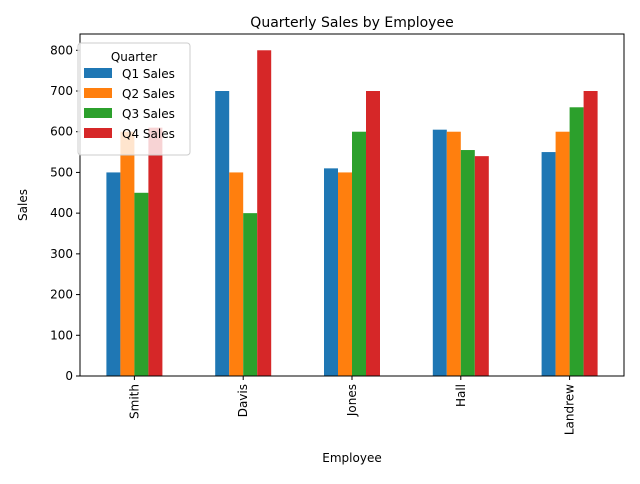  Describe the element at coordinates (61, 132) in the screenshot. I see `y-tick-label: 600` at that location.